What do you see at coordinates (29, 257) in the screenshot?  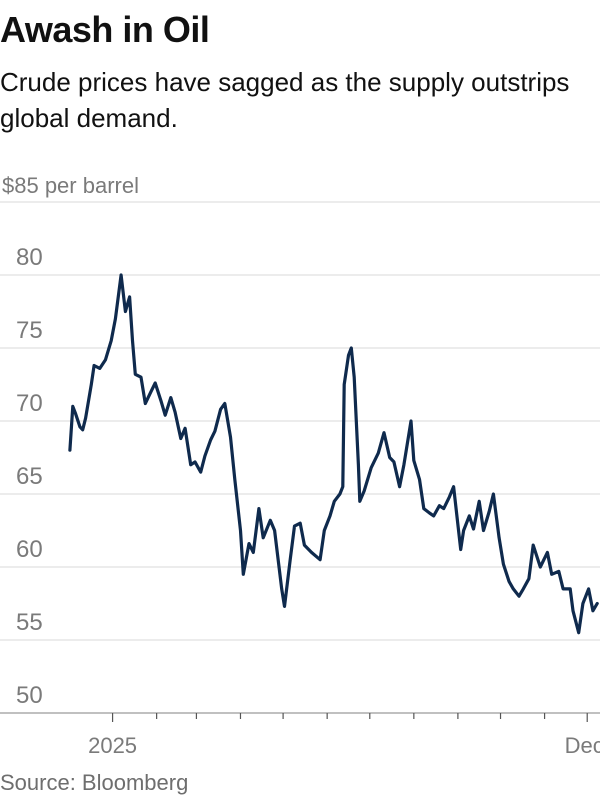 I see `y-tick-label: 80` at bounding box center [29, 257].